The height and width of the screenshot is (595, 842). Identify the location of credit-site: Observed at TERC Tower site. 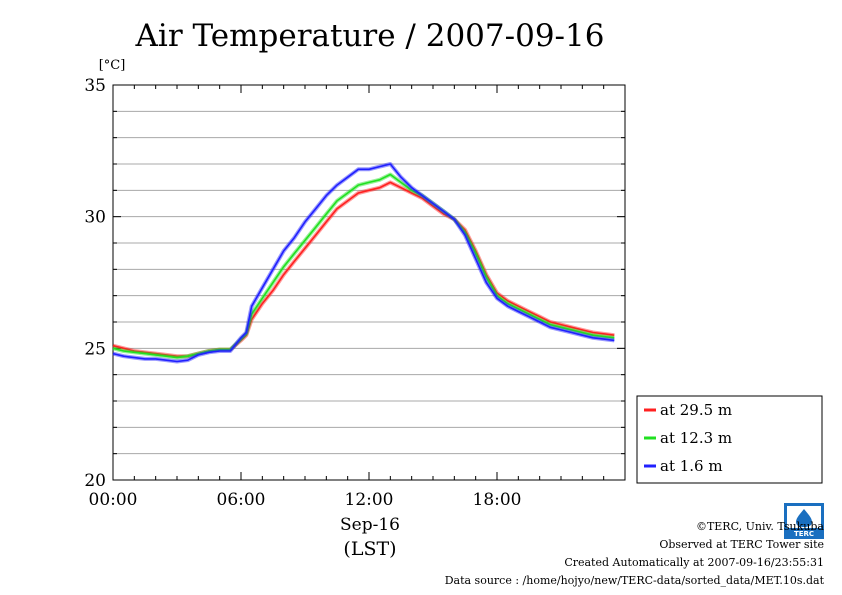
(741, 544).